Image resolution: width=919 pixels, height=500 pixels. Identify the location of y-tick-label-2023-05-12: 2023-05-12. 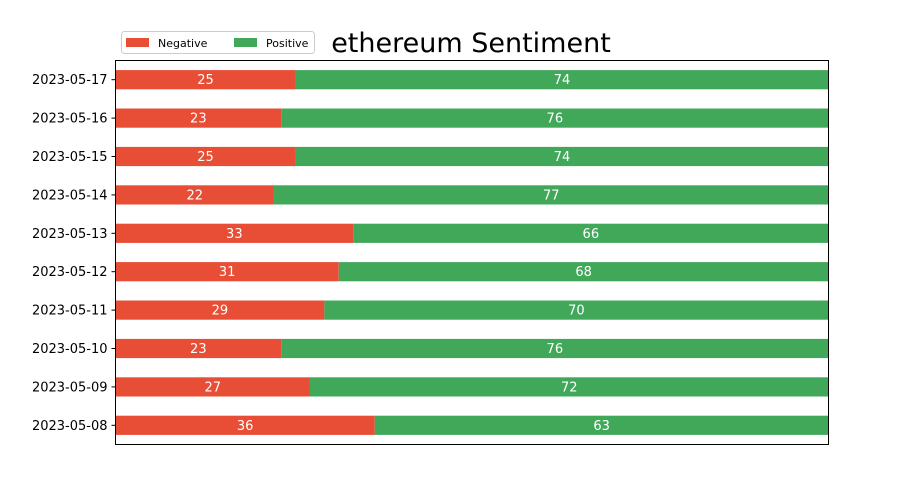
(70, 272).